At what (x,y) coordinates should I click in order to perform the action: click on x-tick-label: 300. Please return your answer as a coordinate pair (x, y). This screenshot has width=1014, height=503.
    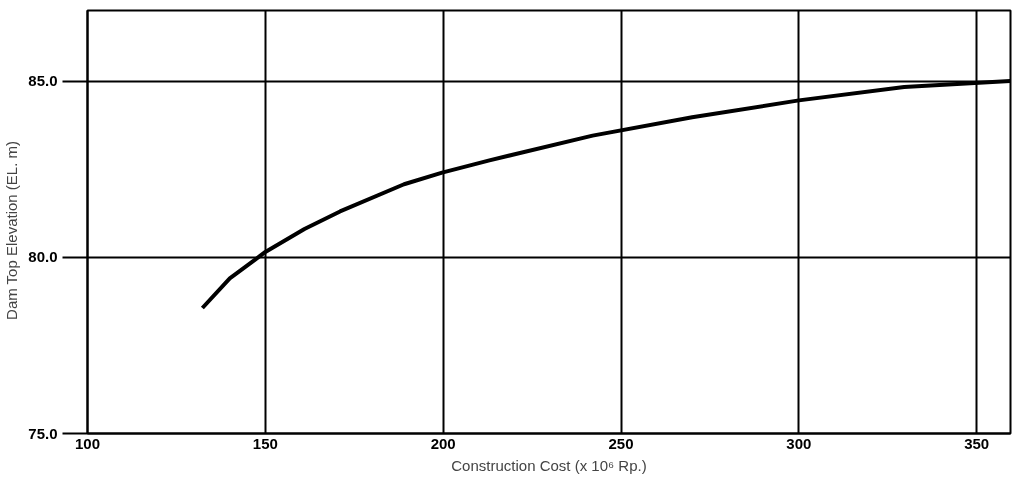
    Looking at the image, I should click on (799, 443).